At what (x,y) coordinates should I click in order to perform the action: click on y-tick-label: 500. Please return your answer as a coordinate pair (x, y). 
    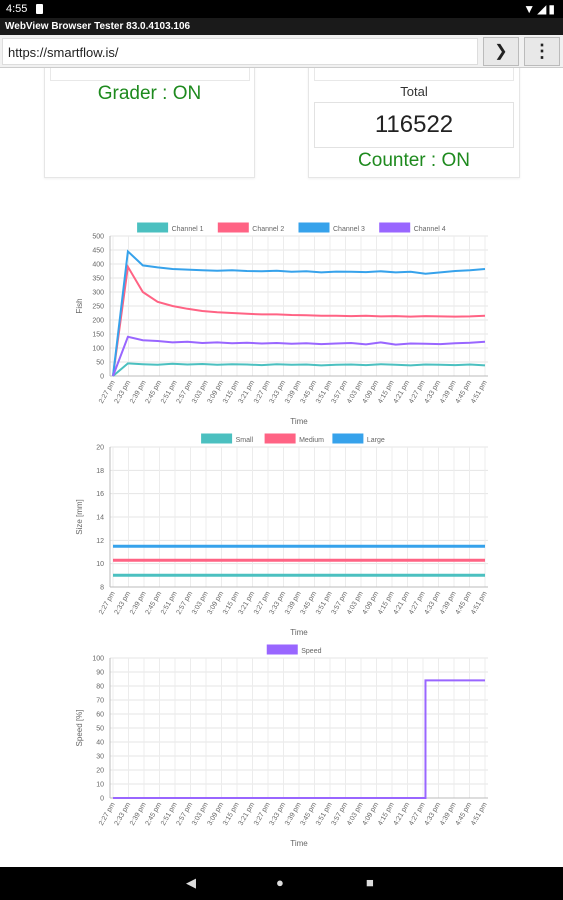
    Looking at the image, I should click on (98, 237).